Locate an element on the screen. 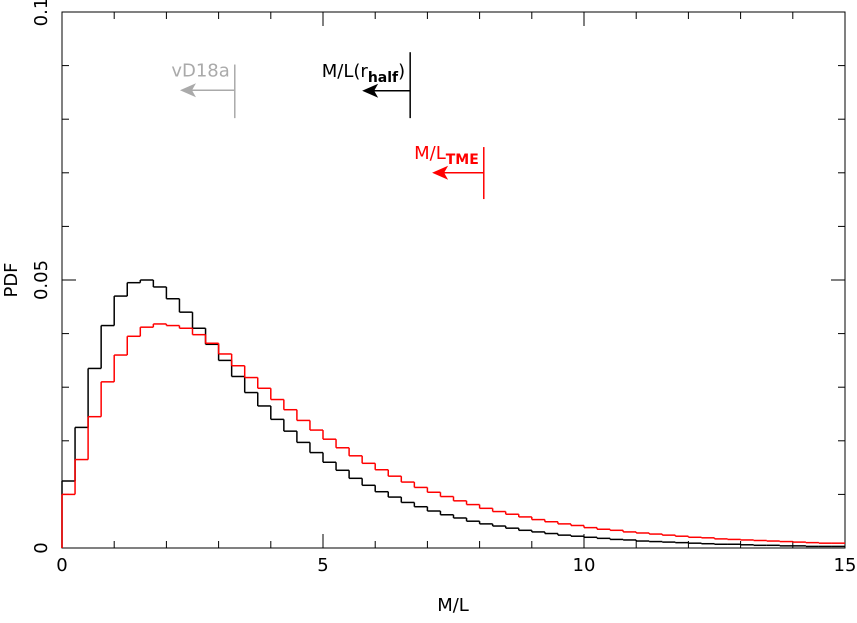 The height and width of the screenshot is (623, 857). annotation-text: M/L(r is located at coordinates (345, 71).